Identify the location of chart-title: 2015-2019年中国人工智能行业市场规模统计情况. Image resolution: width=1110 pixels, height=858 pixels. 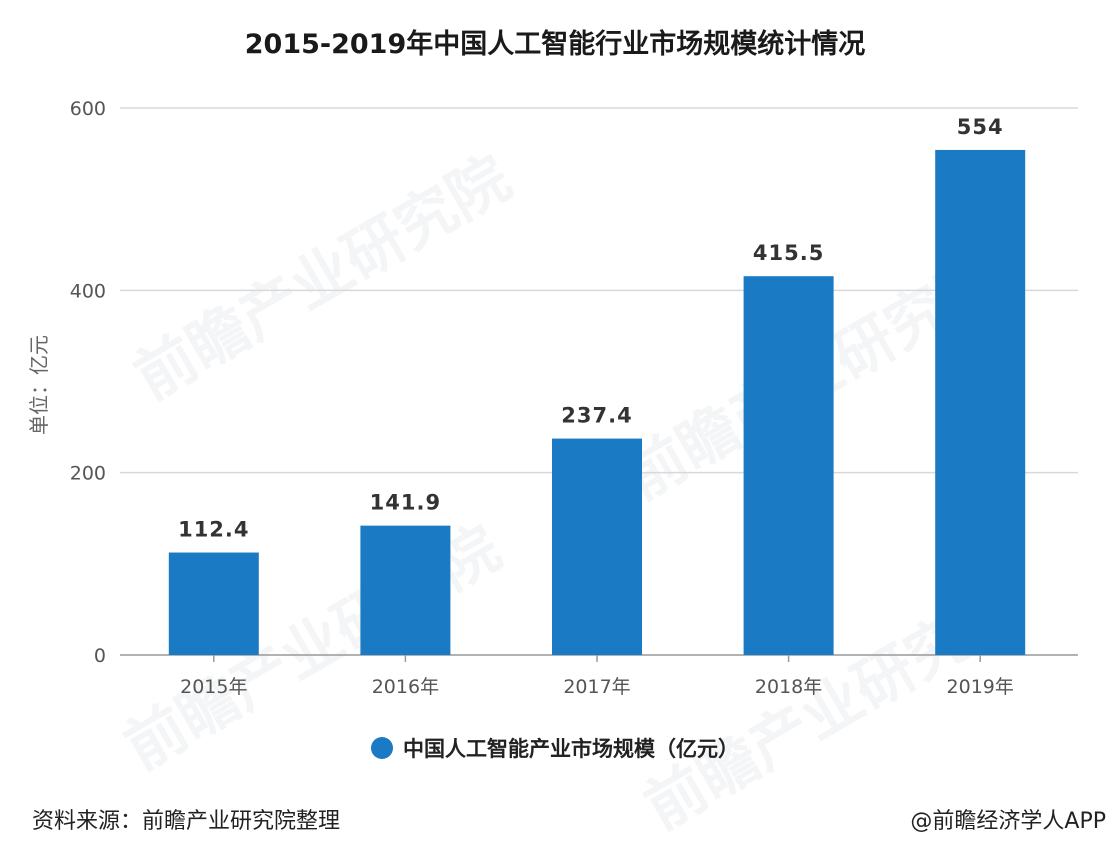
(555, 44).